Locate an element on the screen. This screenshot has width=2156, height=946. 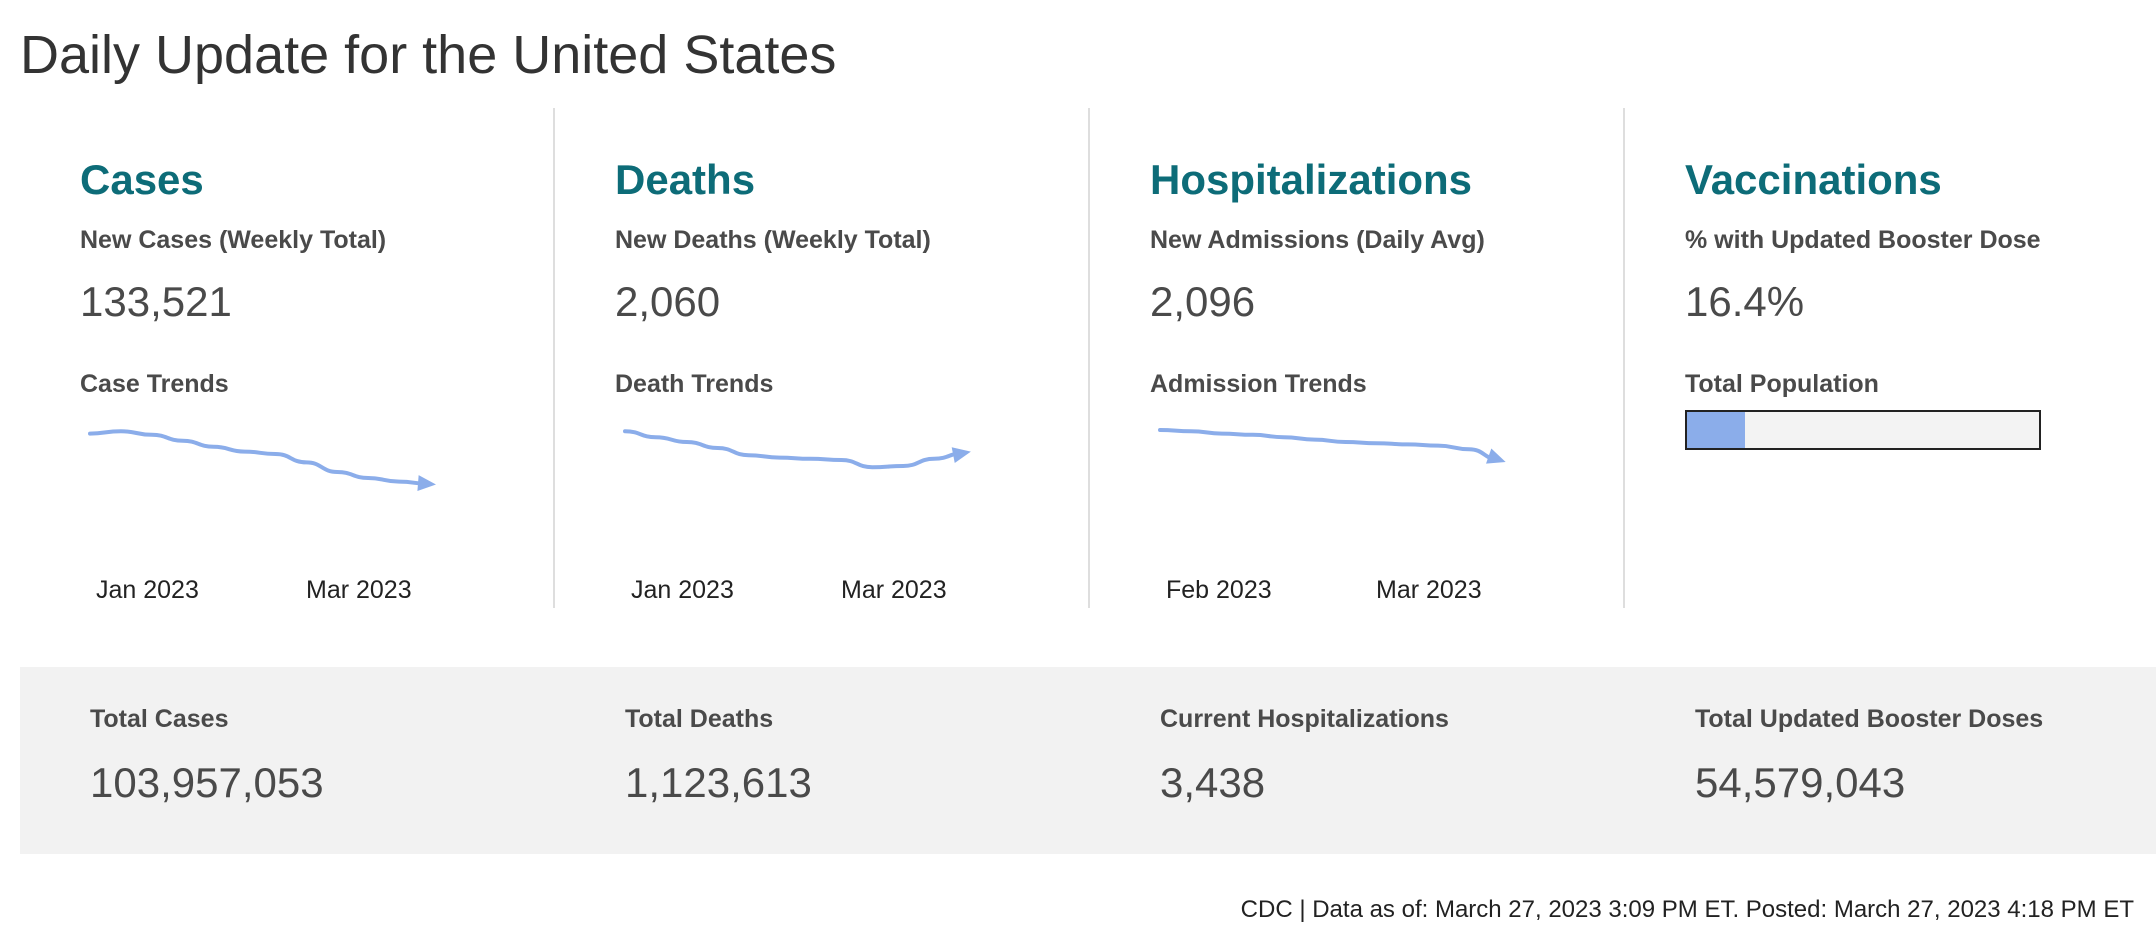
vaccinations-metric-value: 16.4% is located at coordinates (1745, 301).